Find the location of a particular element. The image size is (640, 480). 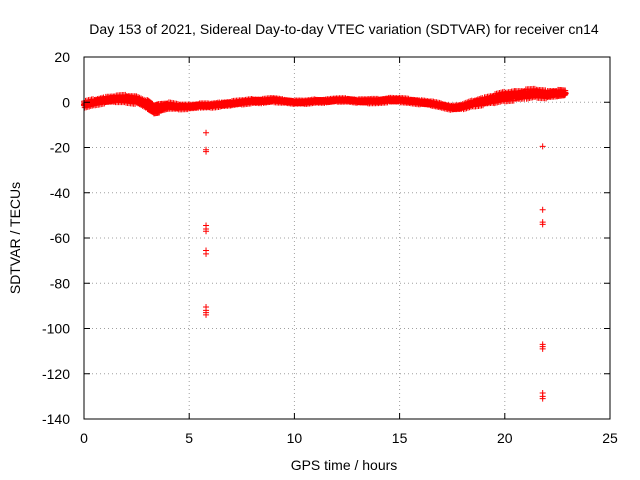

y-tick-label: -120 is located at coordinates (56, 374).